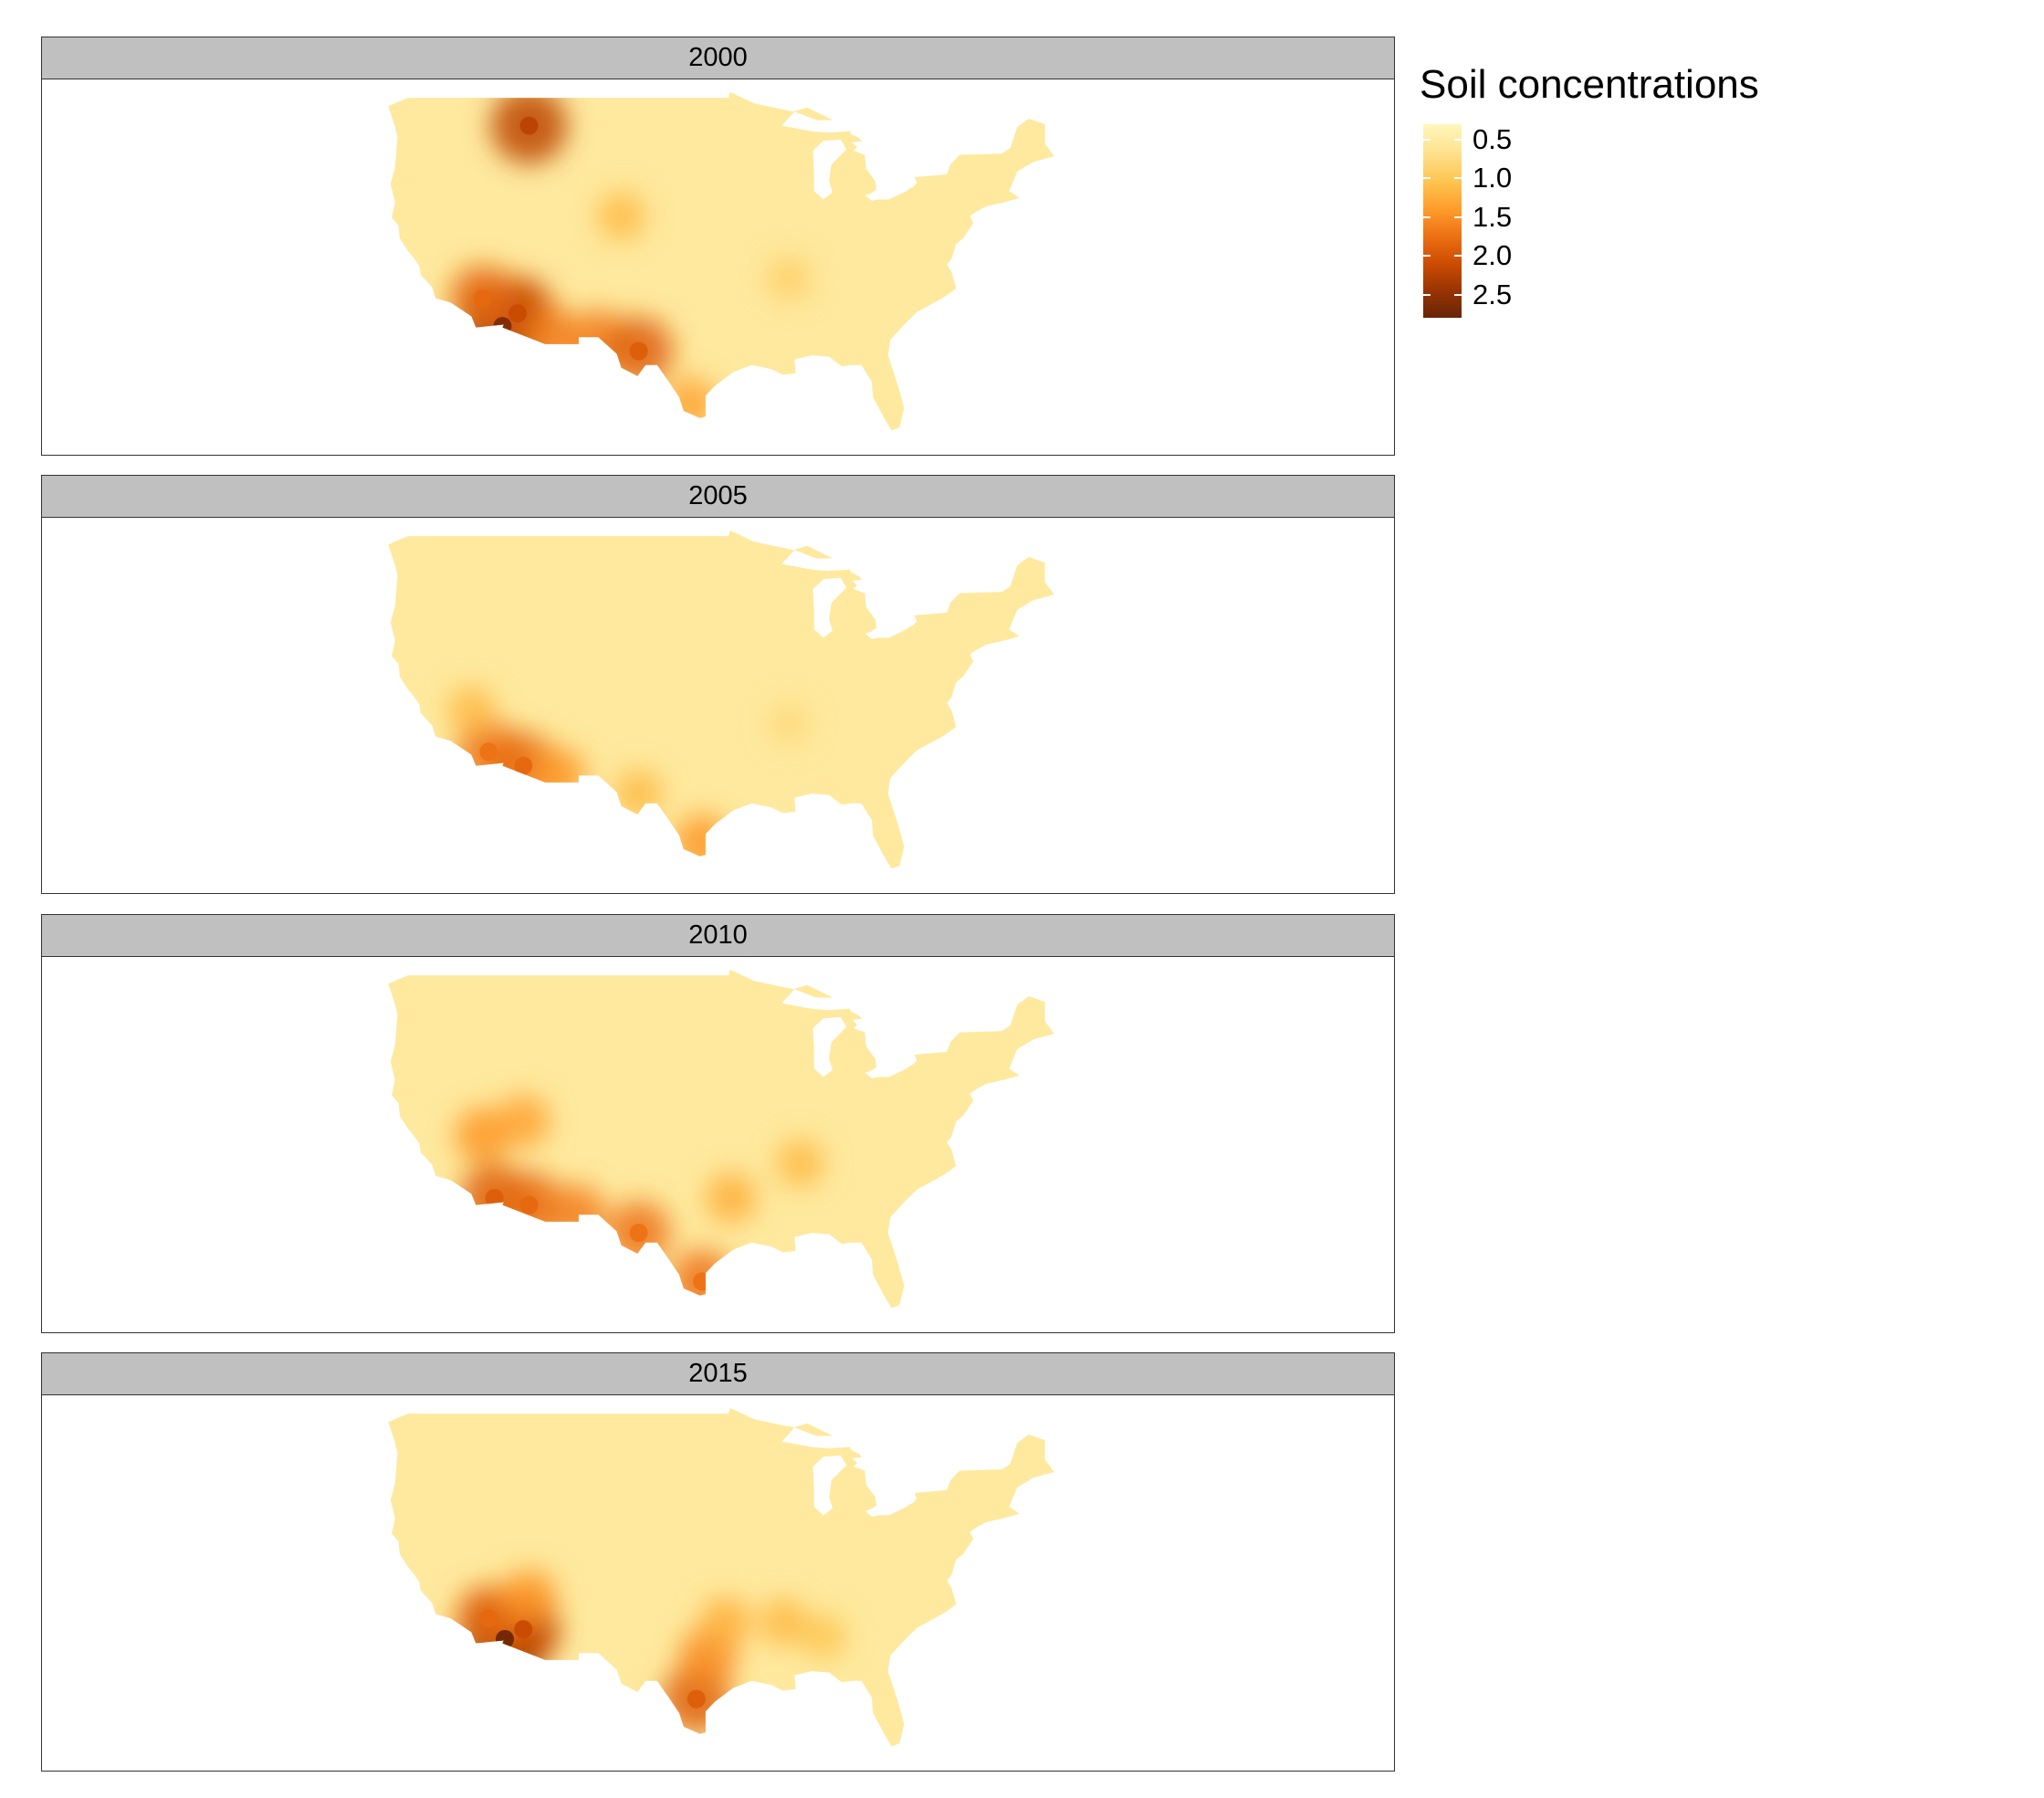  What do you see at coordinates (1493, 255) in the screenshot?
I see `legend-tick-label: 2.0` at bounding box center [1493, 255].